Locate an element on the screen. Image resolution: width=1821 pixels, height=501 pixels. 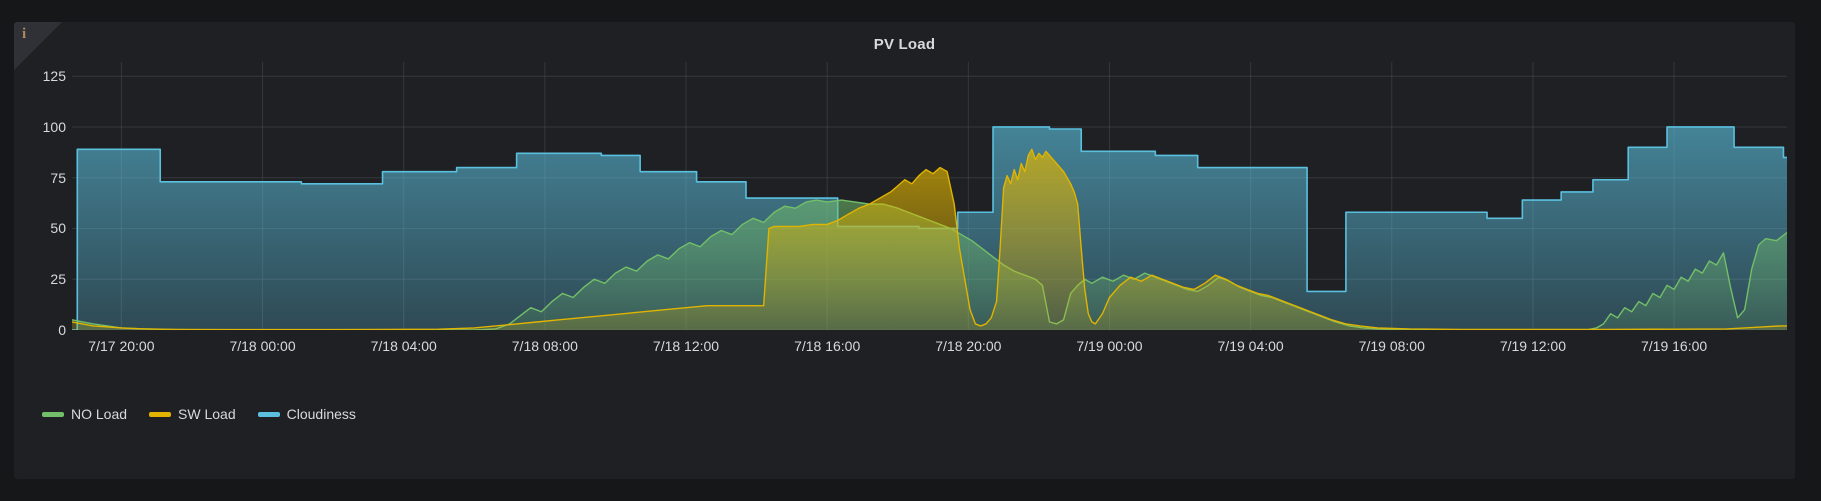
y-axis-tick: 0 is located at coordinates (62, 330).